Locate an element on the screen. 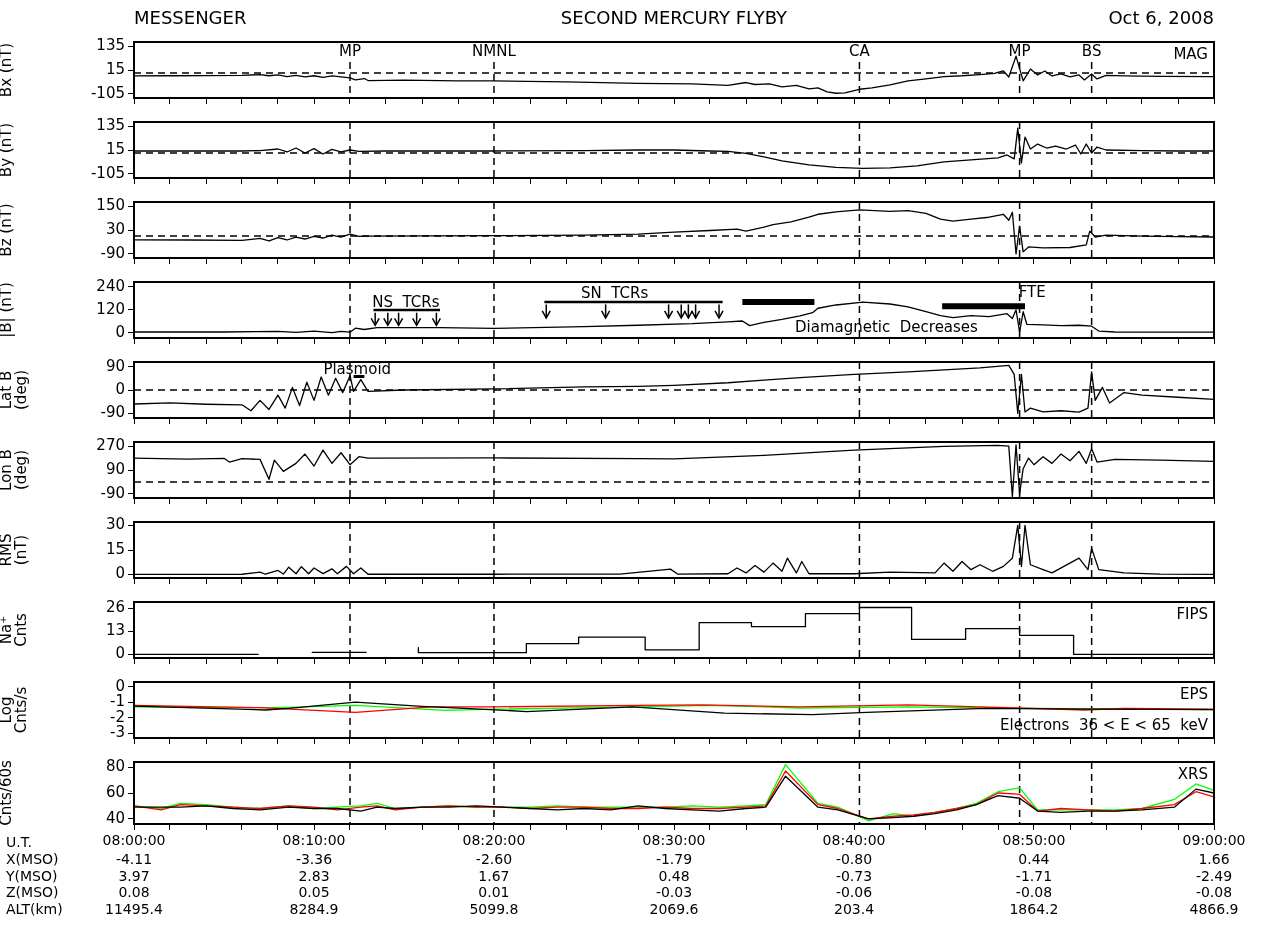 The image size is (1270, 949). text: Z(MSO) is located at coordinates (32, 893).